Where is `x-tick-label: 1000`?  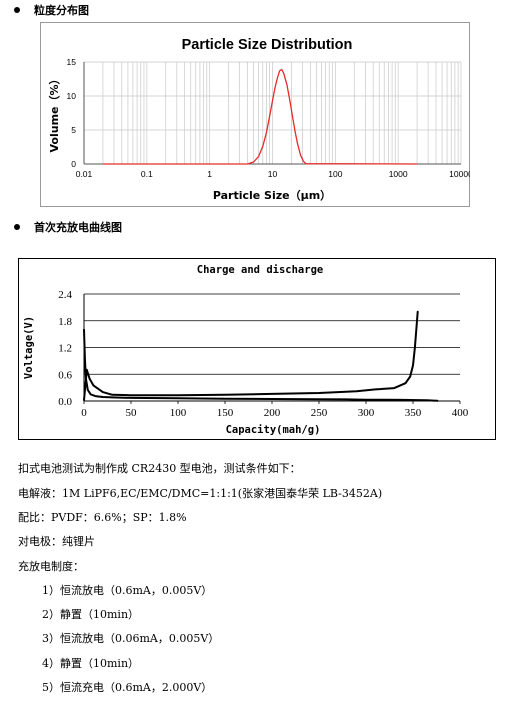 x-tick-label: 1000 is located at coordinates (398, 174).